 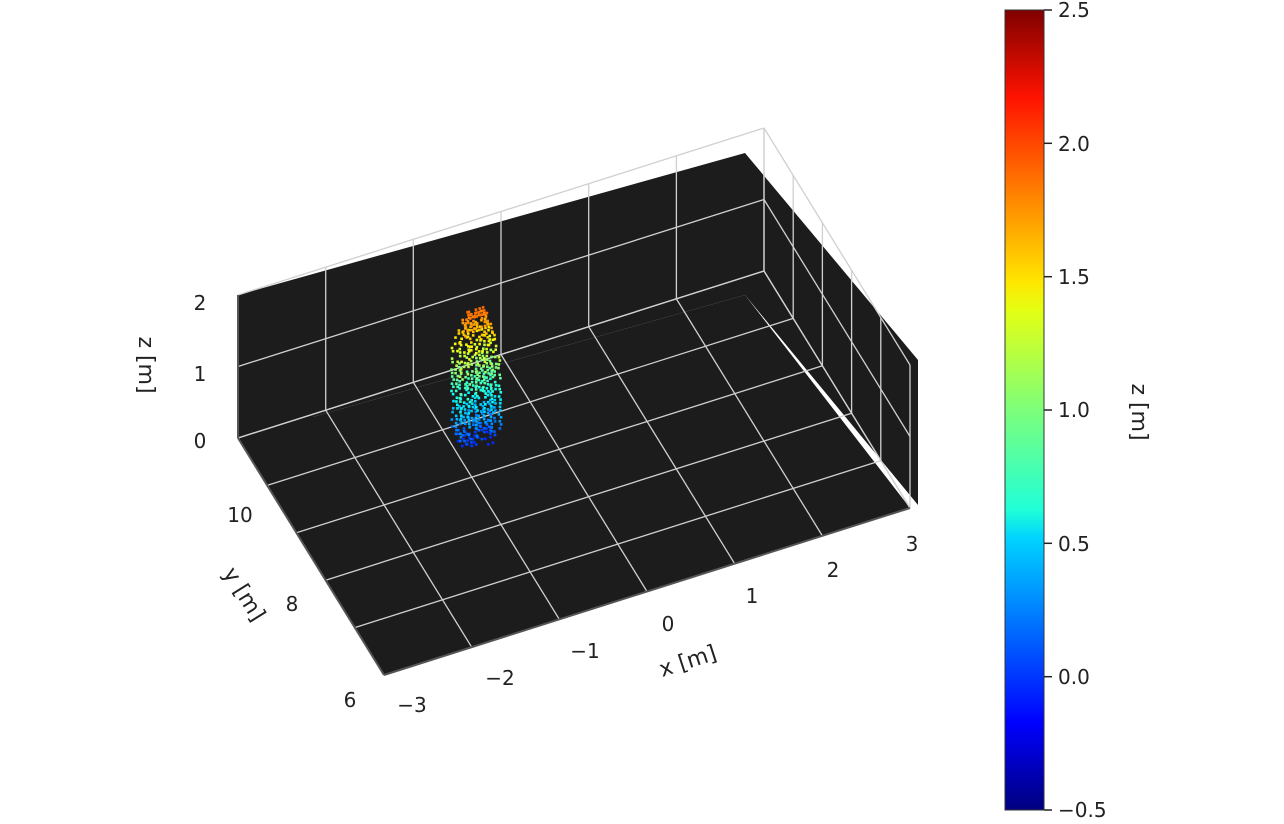 I want to click on y-tick-label: 8, so click(x=292, y=604).